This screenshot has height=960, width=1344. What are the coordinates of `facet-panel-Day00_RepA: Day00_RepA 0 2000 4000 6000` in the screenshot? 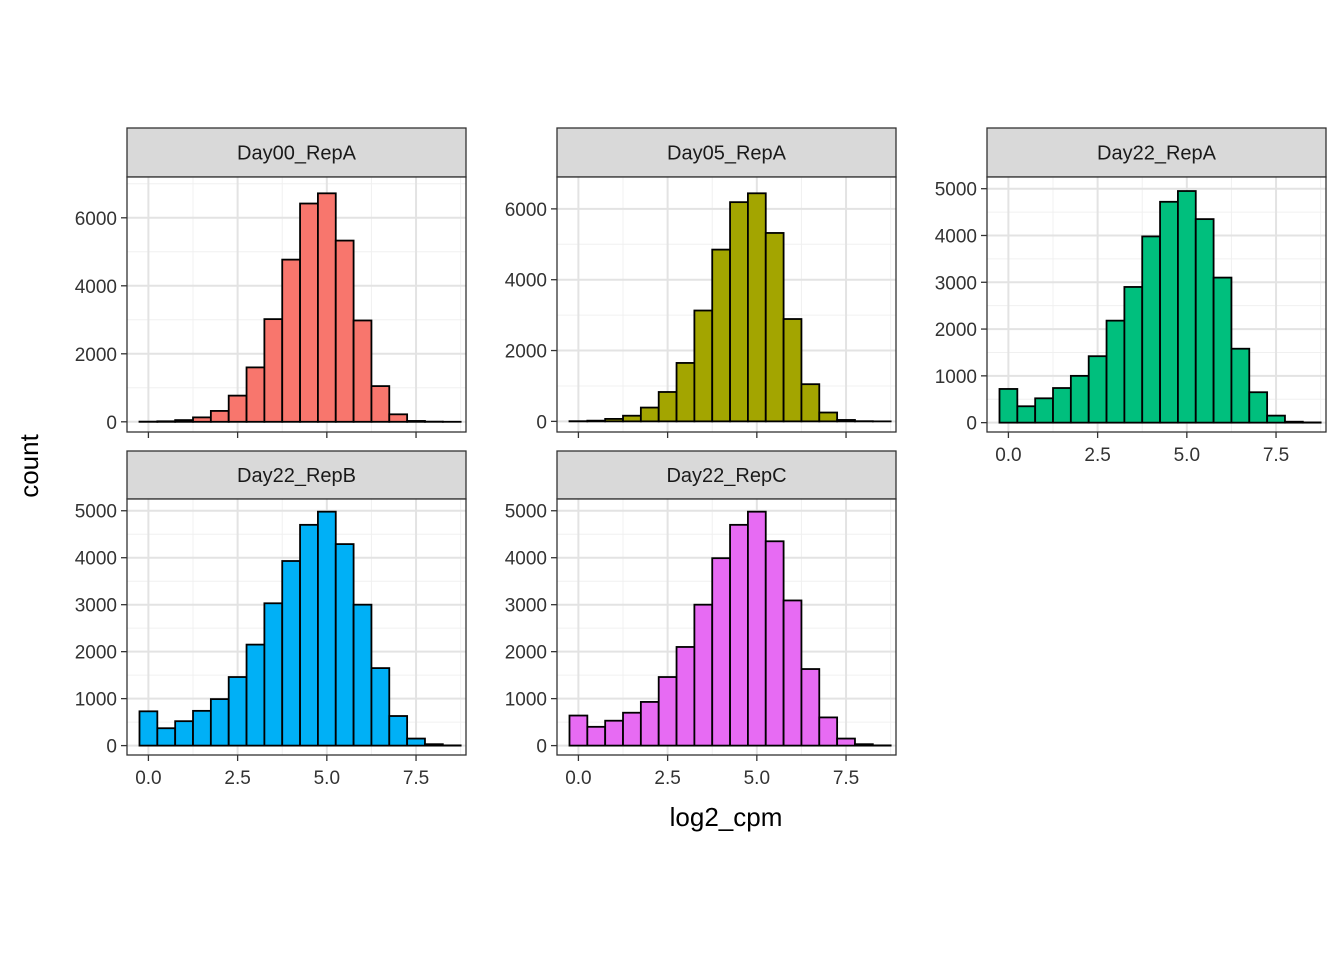 It's located at (271, 282).